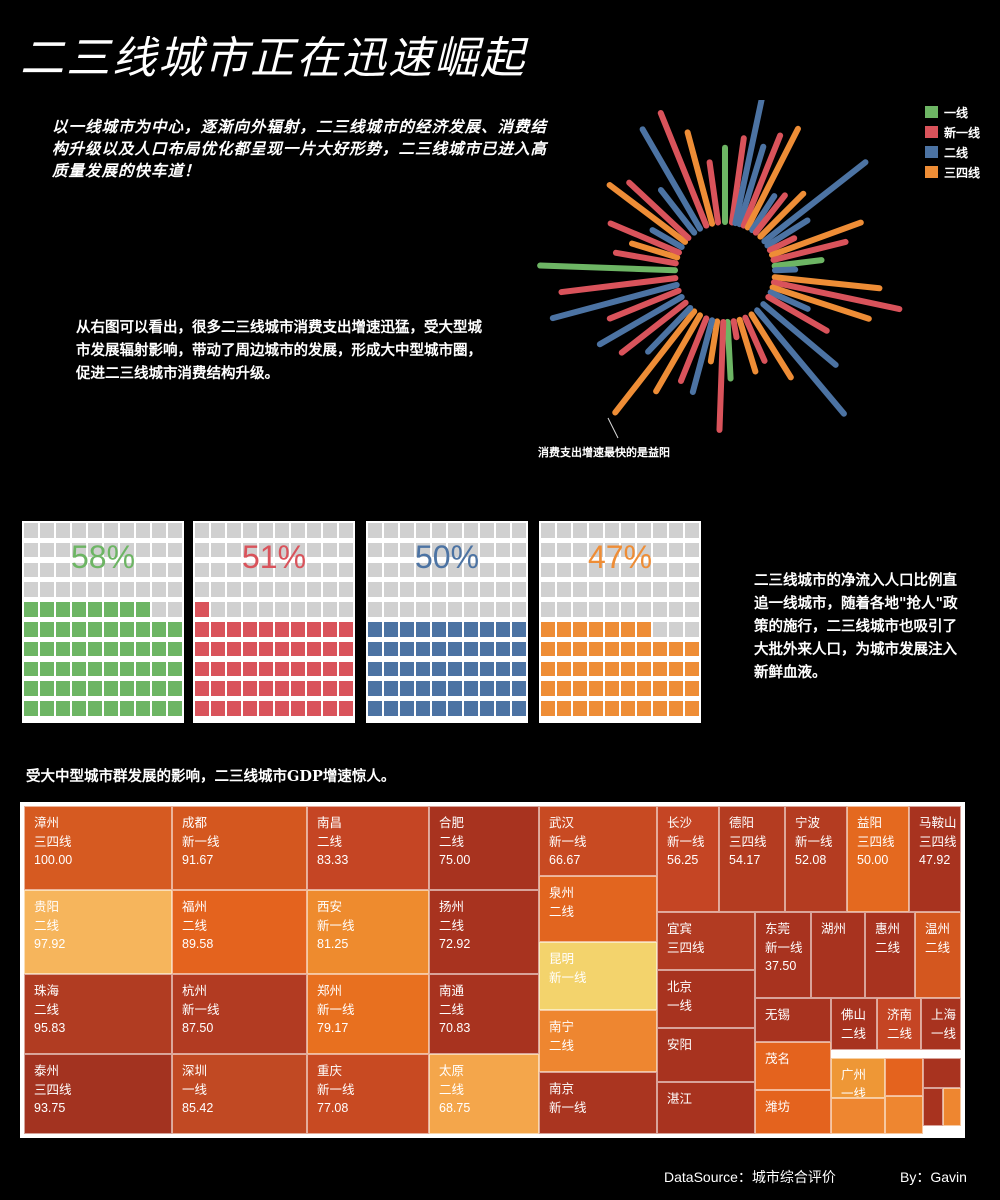 The width and height of the screenshot is (1000, 1200). Describe the element at coordinates (98, 932) in the screenshot. I see `treemap-cell: 贵阳 二线 97.92` at that location.